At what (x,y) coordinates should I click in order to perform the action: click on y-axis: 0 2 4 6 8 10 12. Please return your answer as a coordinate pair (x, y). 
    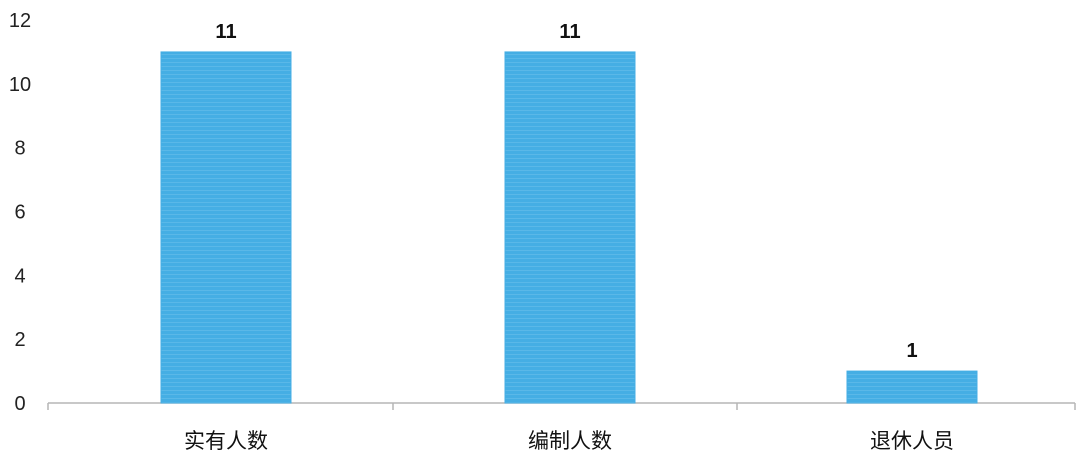
    Looking at the image, I should click on (20, 212).